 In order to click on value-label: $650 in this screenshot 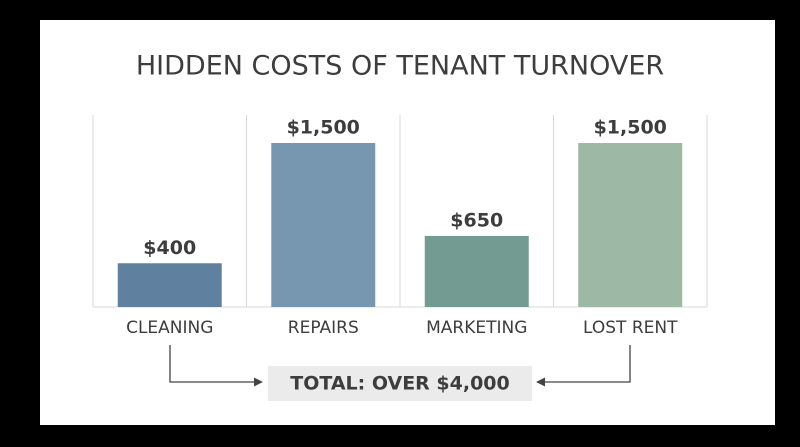, I will do `click(476, 220)`.